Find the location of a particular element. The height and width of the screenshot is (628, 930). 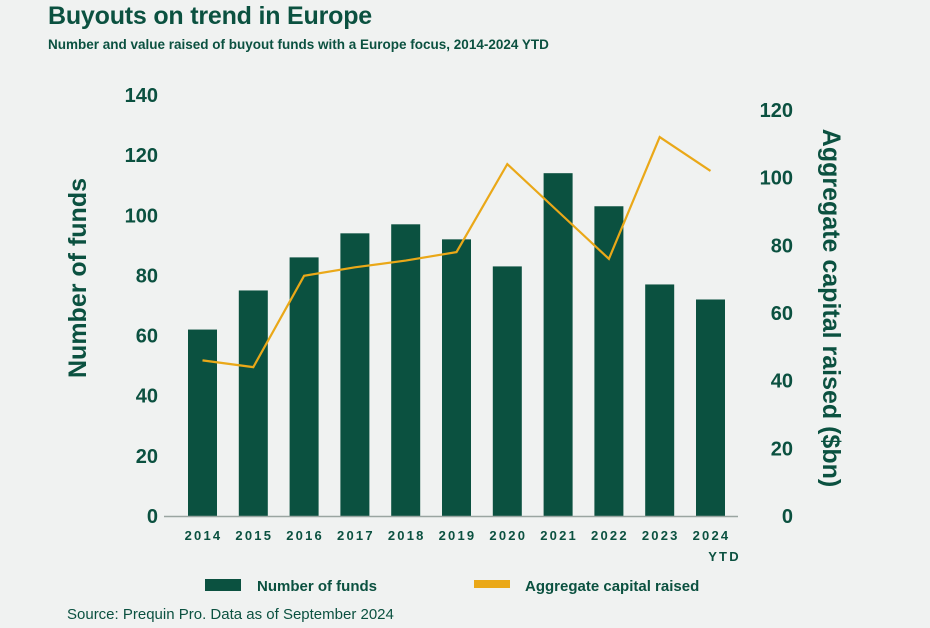

x-tick-label: 2018 is located at coordinates (407, 535).